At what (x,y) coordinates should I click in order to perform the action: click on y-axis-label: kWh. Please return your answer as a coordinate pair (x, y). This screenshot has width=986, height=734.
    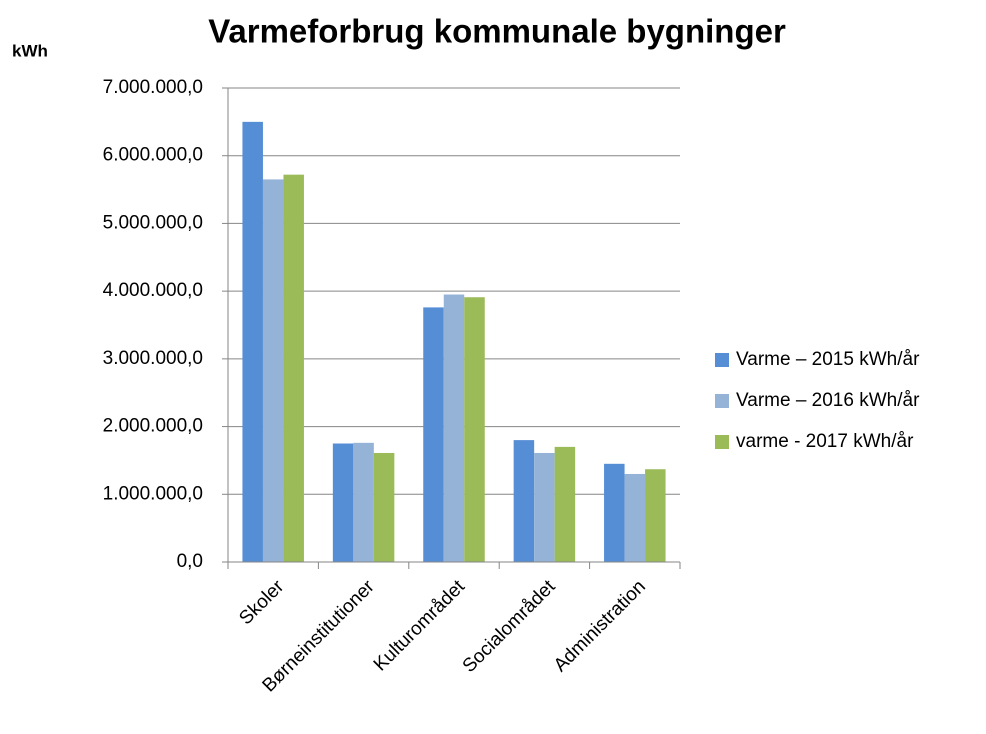
    Looking at the image, I should click on (30, 50).